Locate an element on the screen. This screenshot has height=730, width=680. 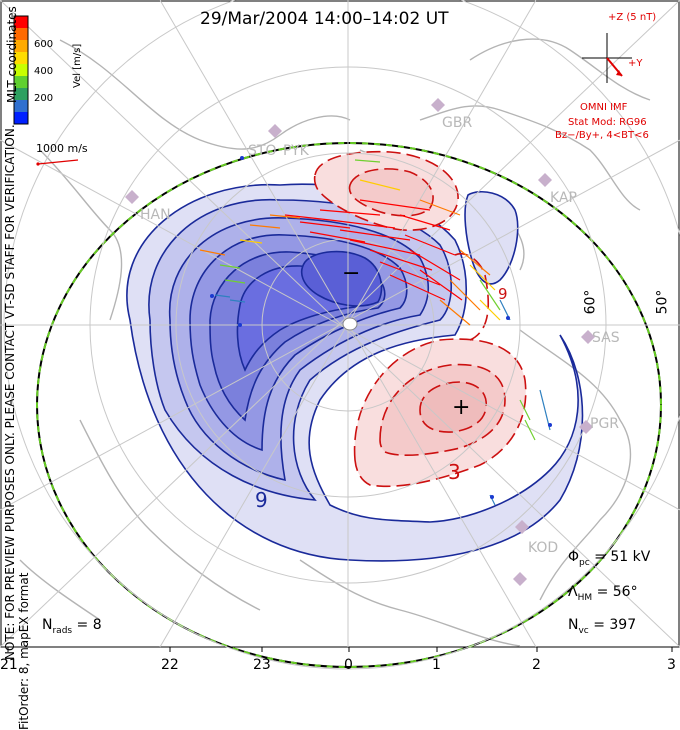
n-vc-symbol: N is located at coordinates (573, 625).